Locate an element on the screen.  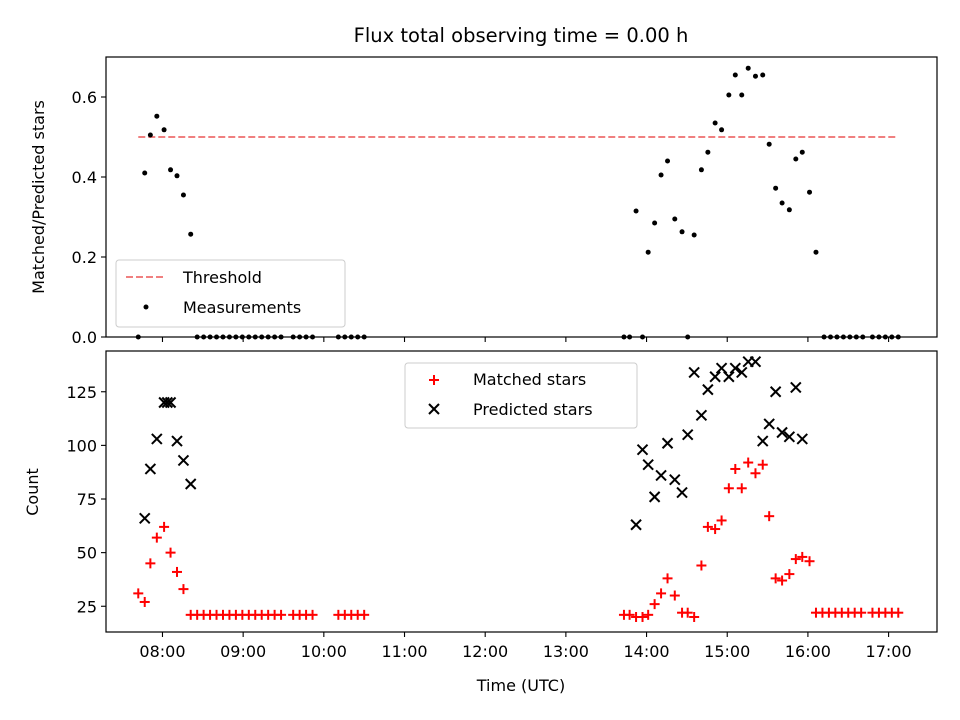
bottom-y-tick-label: 100 is located at coordinates (81, 445).